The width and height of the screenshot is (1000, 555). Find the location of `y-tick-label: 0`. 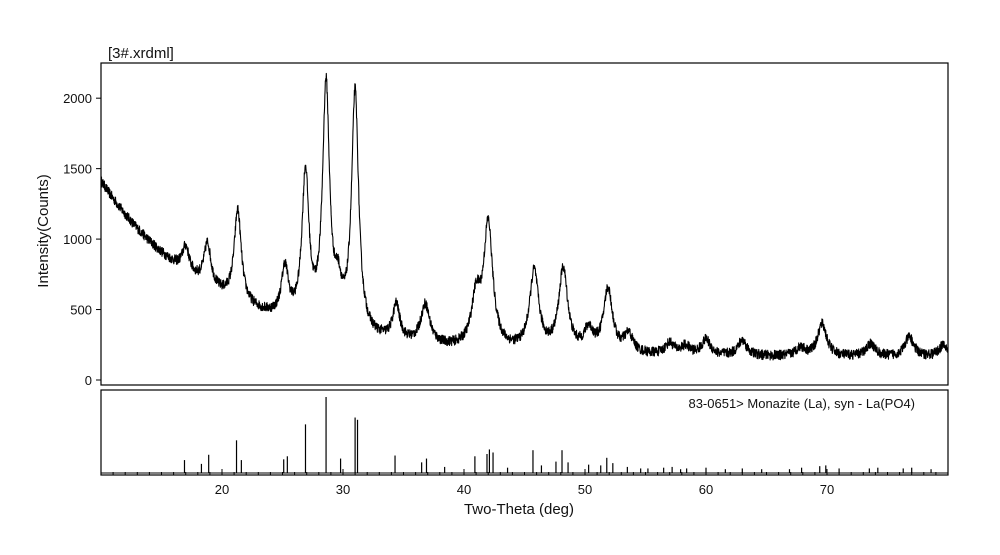

y-tick-label: 0 is located at coordinates (88, 380).